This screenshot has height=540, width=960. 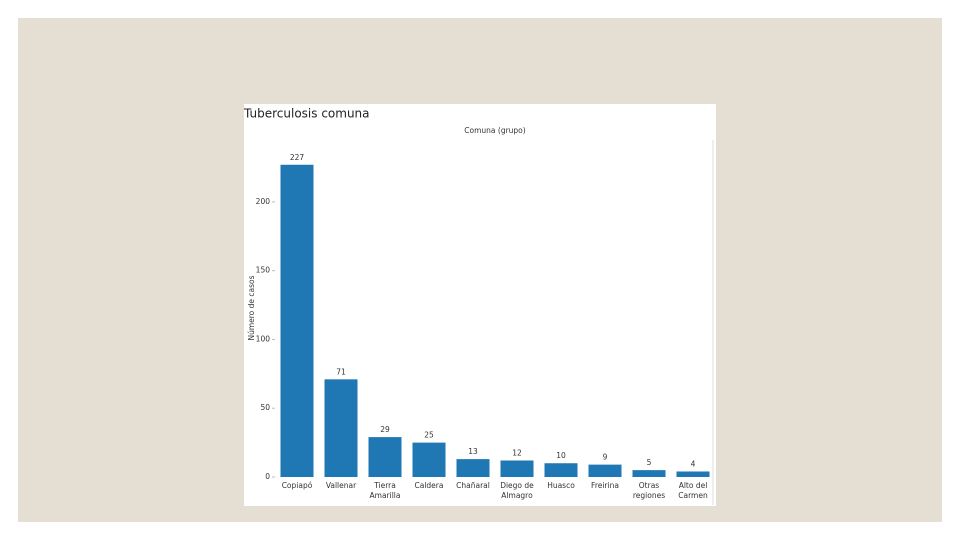 What do you see at coordinates (306, 114) in the screenshot?
I see `chart-title: Tuberculosis comuna` at bounding box center [306, 114].